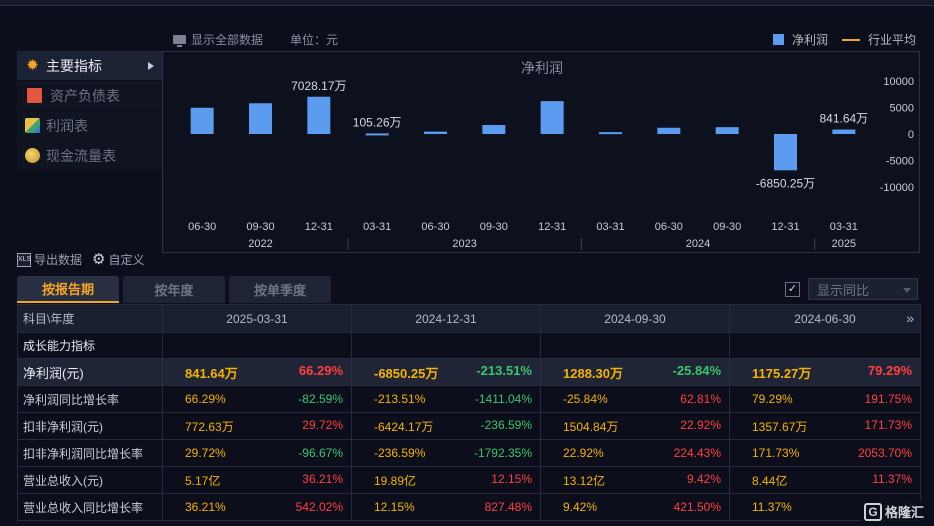 The height and width of the screenshot is (526, 934). Describe the element at coordinates (99, 259) in the screenshot. I see `gear-icon: ⚙` at that location.